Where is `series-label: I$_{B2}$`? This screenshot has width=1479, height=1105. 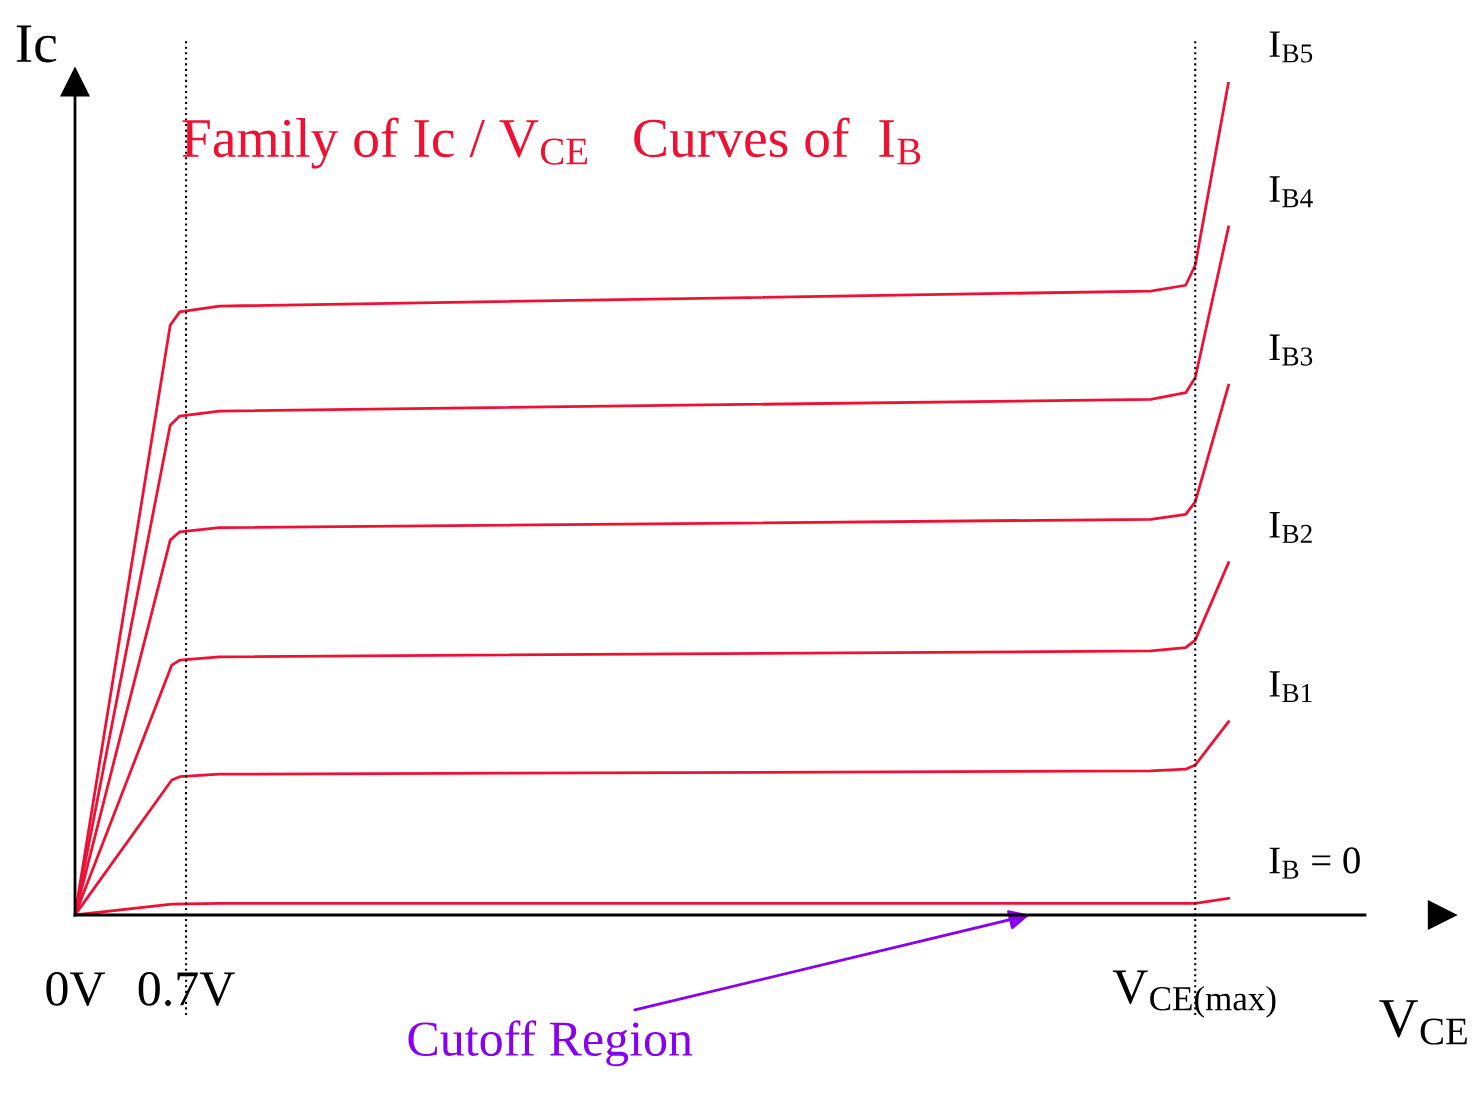
series-label: I$_{B2}$ is located at coordinates (1290, 527).